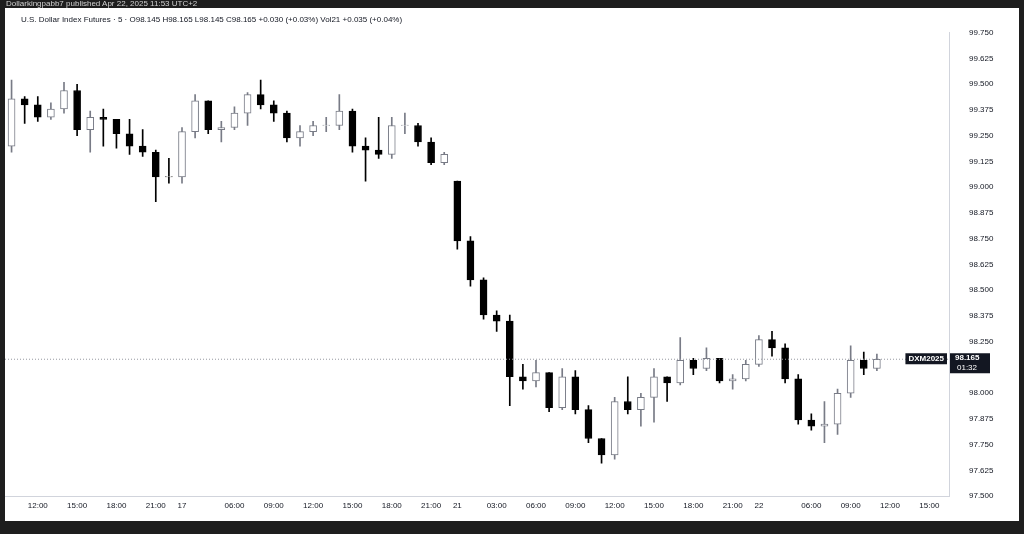  I want to click on chart-title: U.S. Dollar Index Futures · 5 · O98.145 H98.165 L98.145 C98.165 +0.030 (+0.03%) Vol21 +0.035 (+0.04%), so click(212, 19).